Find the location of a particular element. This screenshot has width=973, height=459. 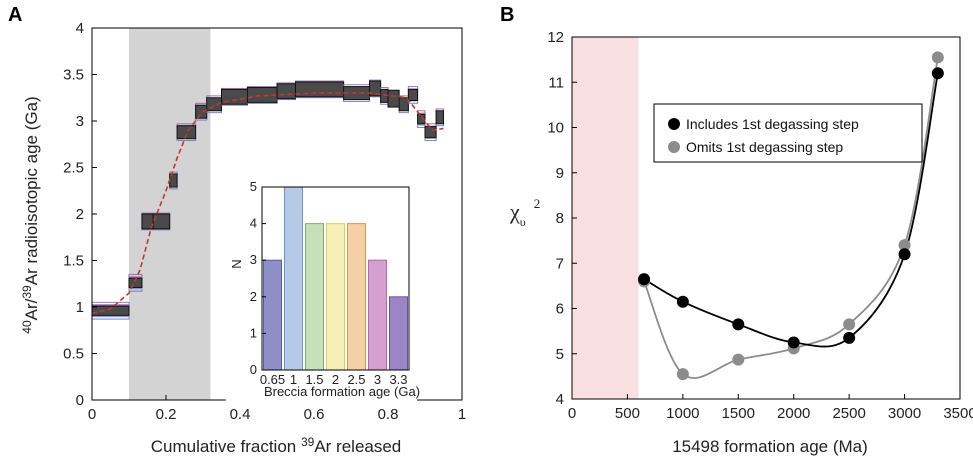

inset-x-tick-label: 0.65 is located at coordinates (272, 379).